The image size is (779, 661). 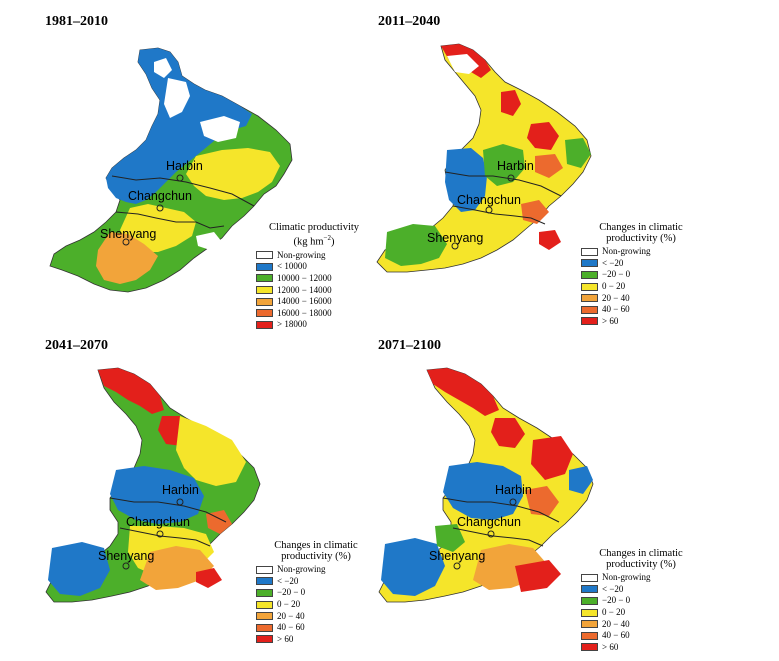 I want to click on zone-green-west, so click(x=416, y=245).